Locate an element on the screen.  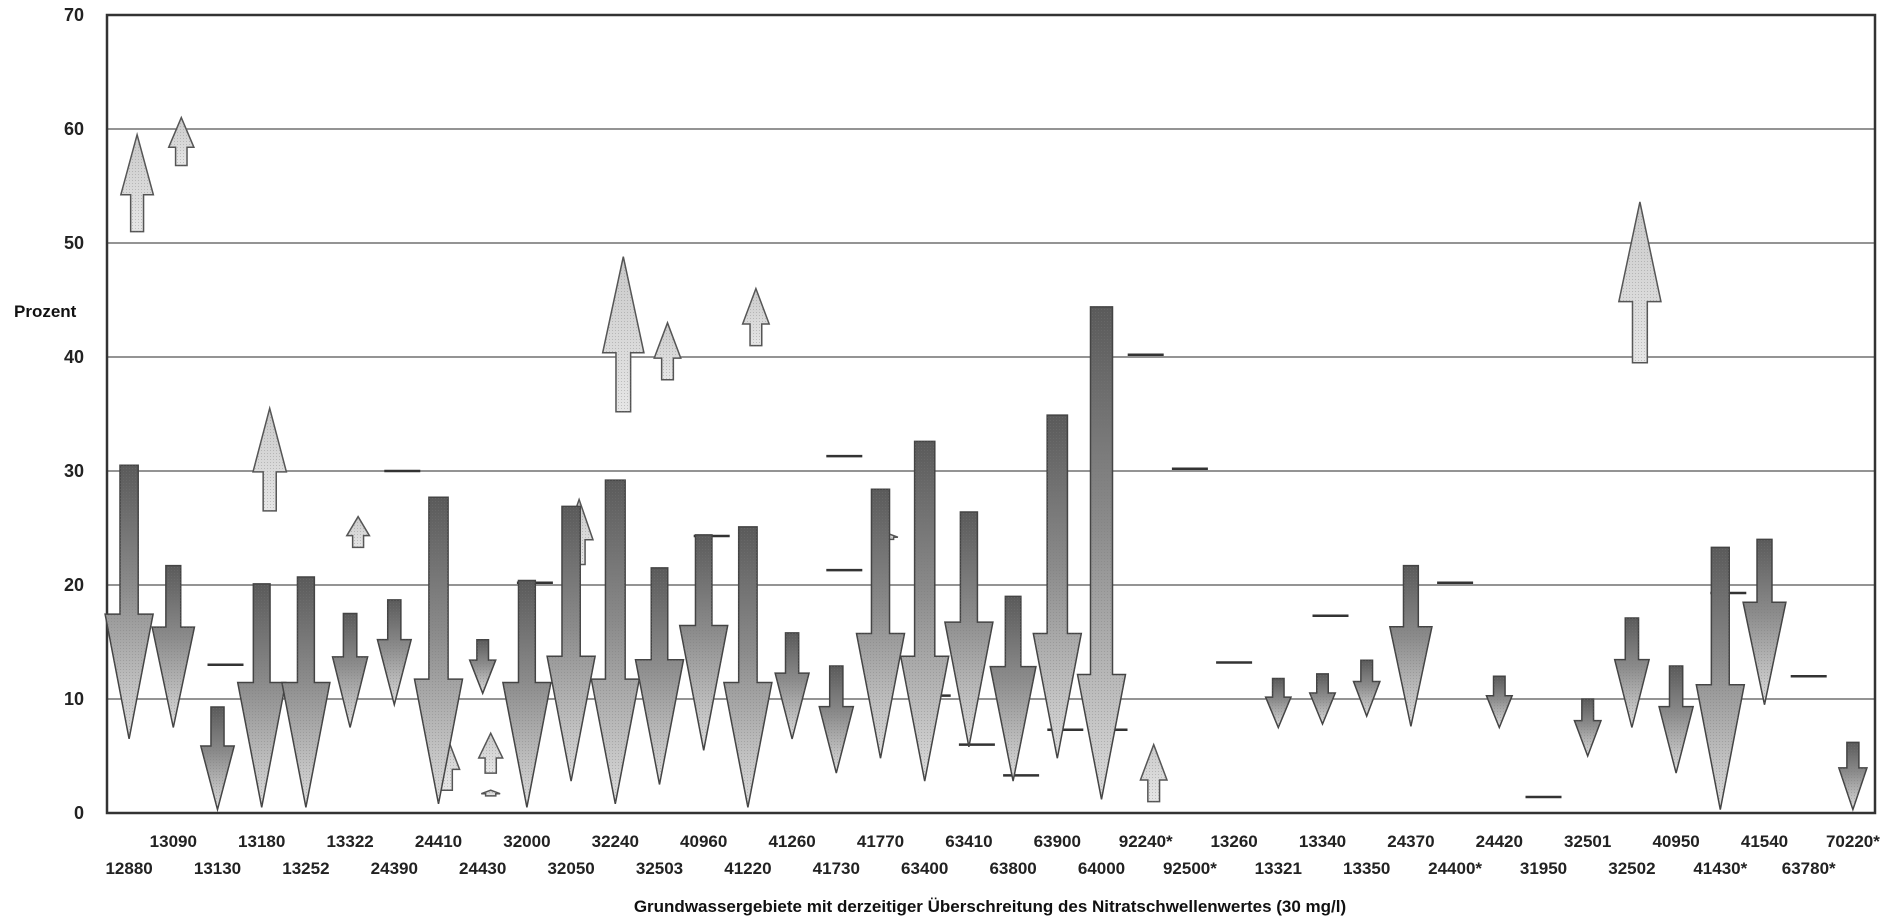
x-tick-label: 13340 is located at coordinates (1322, 841).